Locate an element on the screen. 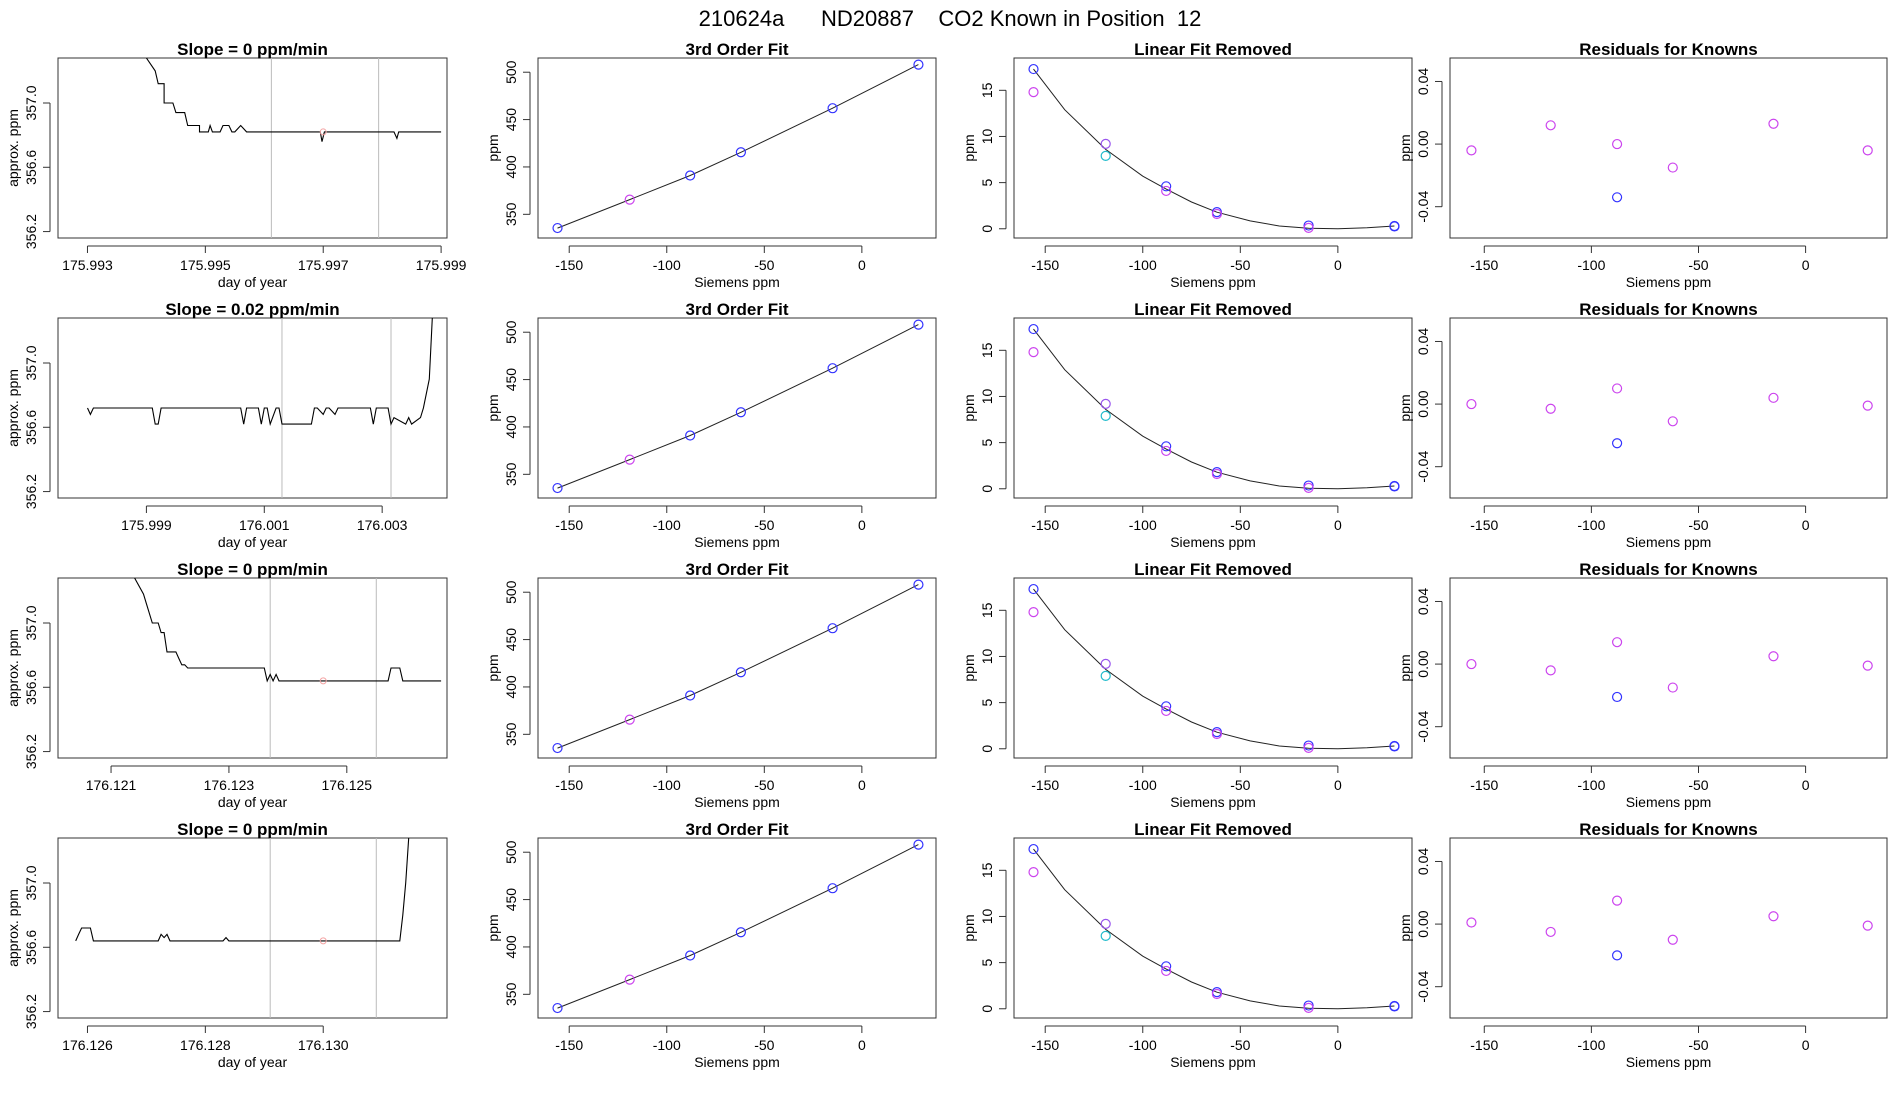 Image resolution: width=1900 pixels, height=1100 pixels. row1-residuals-x-label: Siemens ppm is located at coordinates (1669, 282).